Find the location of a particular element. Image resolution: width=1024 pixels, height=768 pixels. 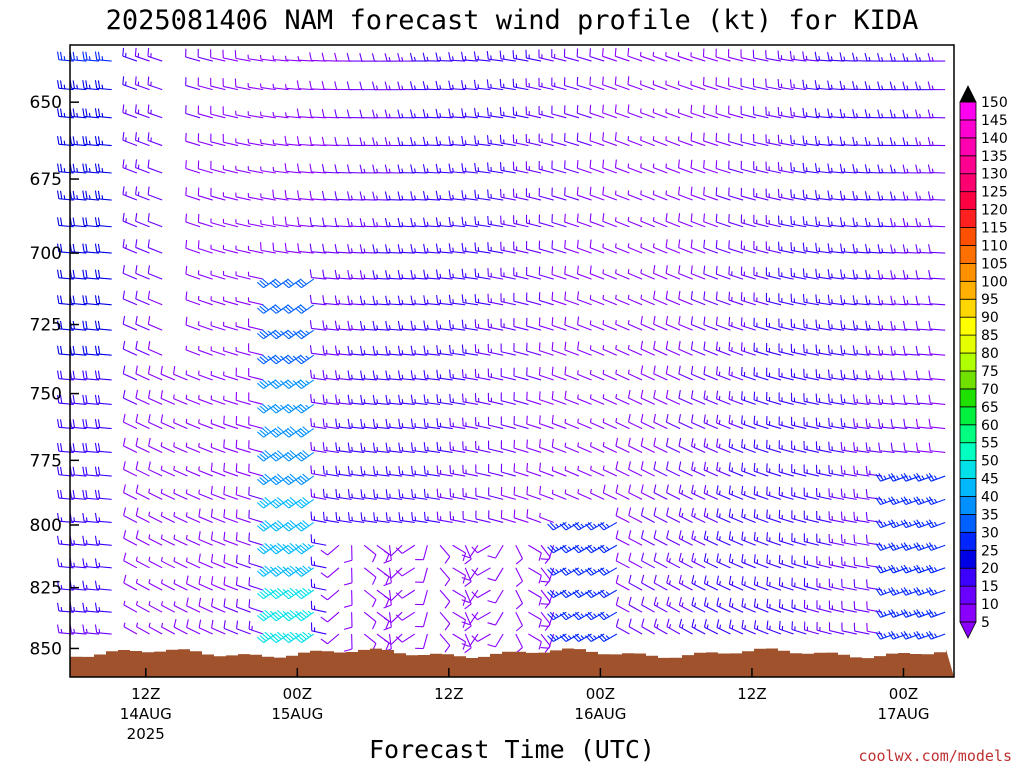

colorbar-segment is located at coordinates (968, 290).